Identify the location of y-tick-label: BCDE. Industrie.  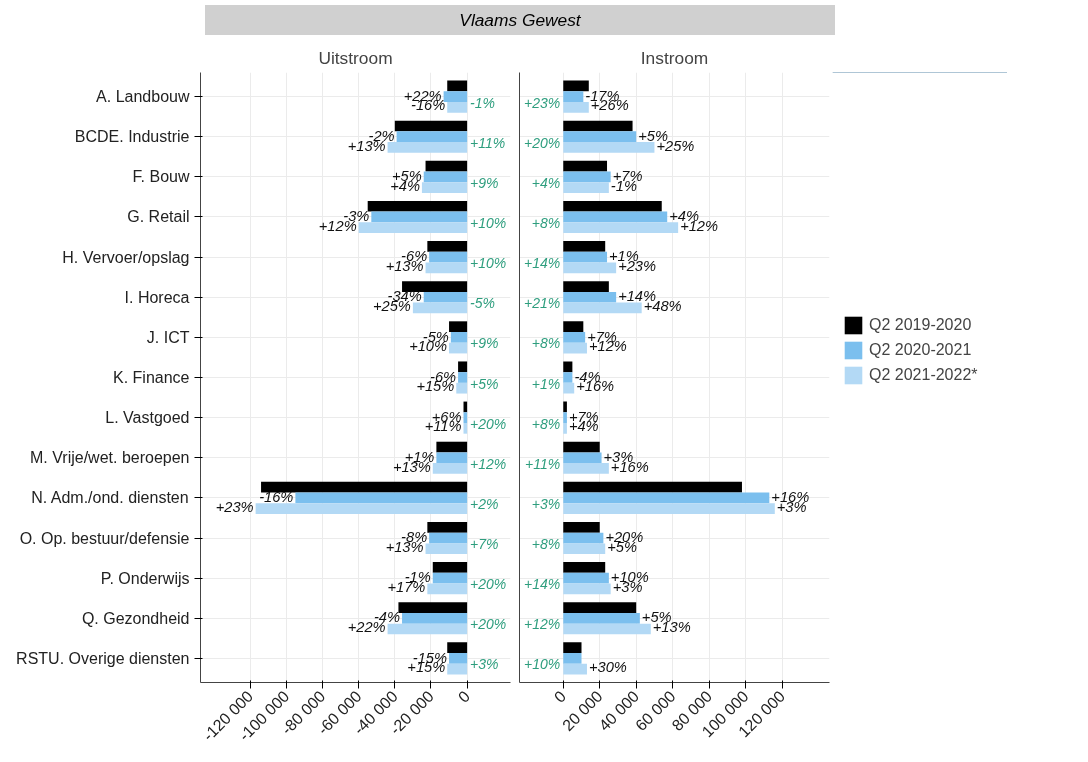
(132, 137).